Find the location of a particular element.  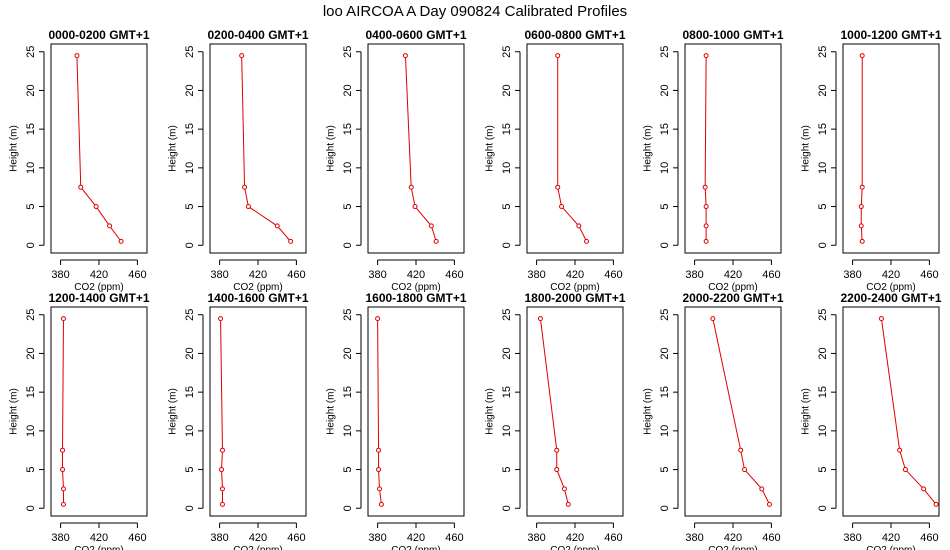

panel-title: 0000-0200 GMT+1 is located at coordinates (98, 35).